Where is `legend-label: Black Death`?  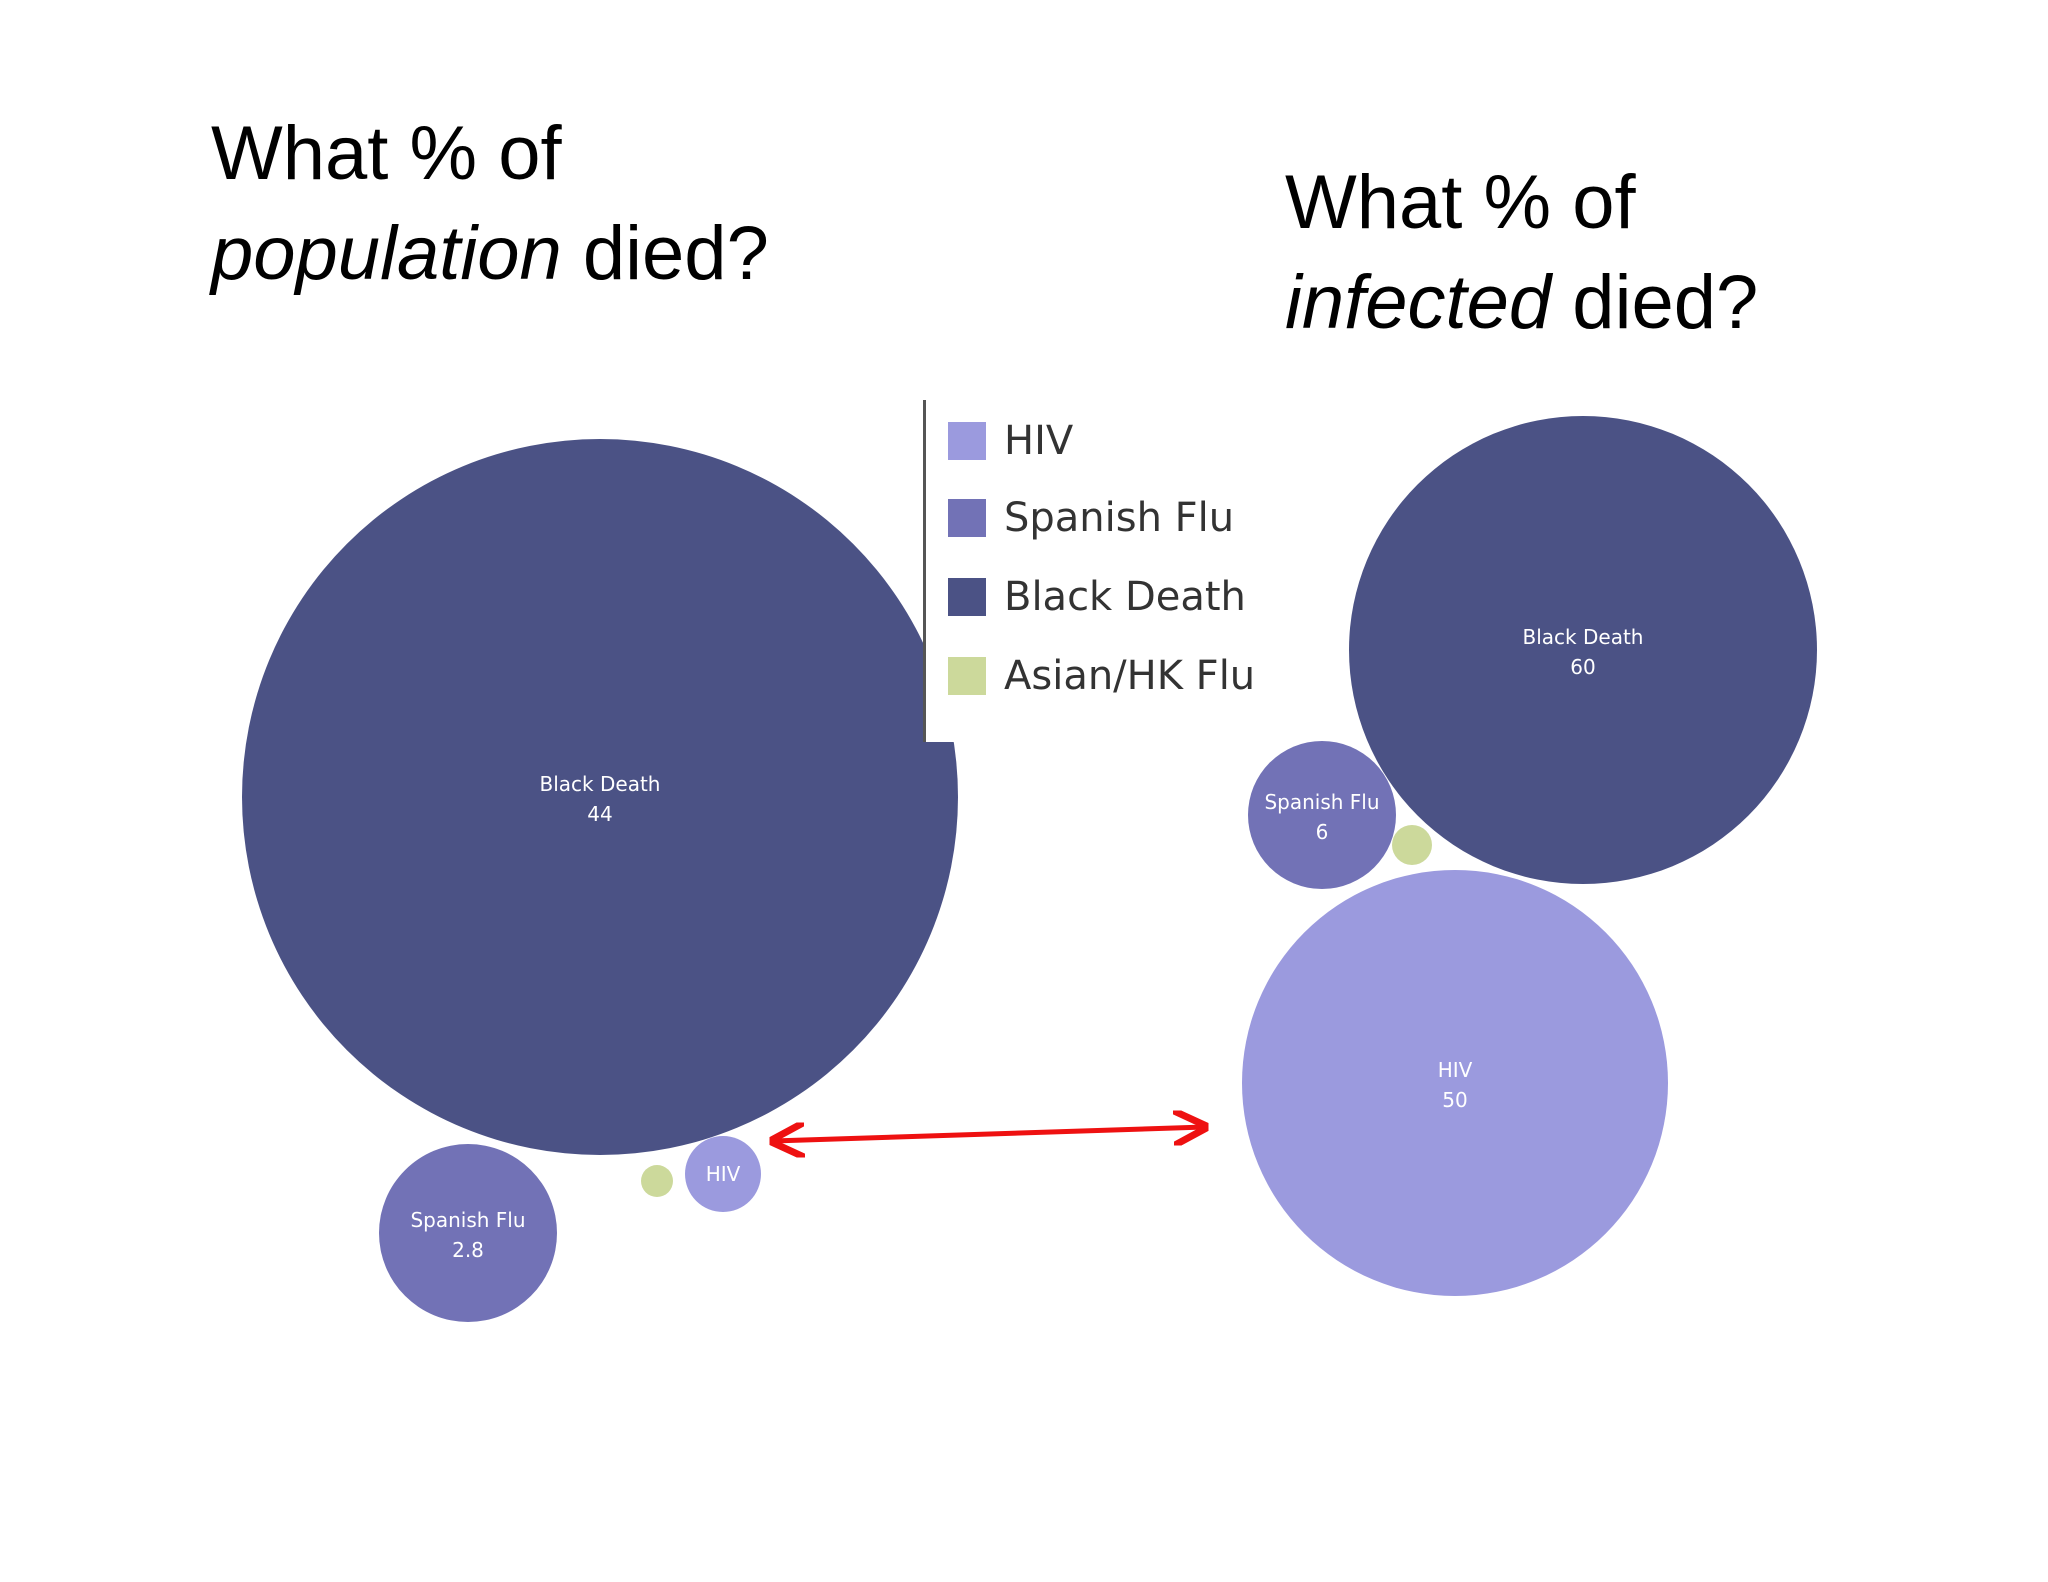
legend-label: Black Death is located at coordinates (1125, 597).